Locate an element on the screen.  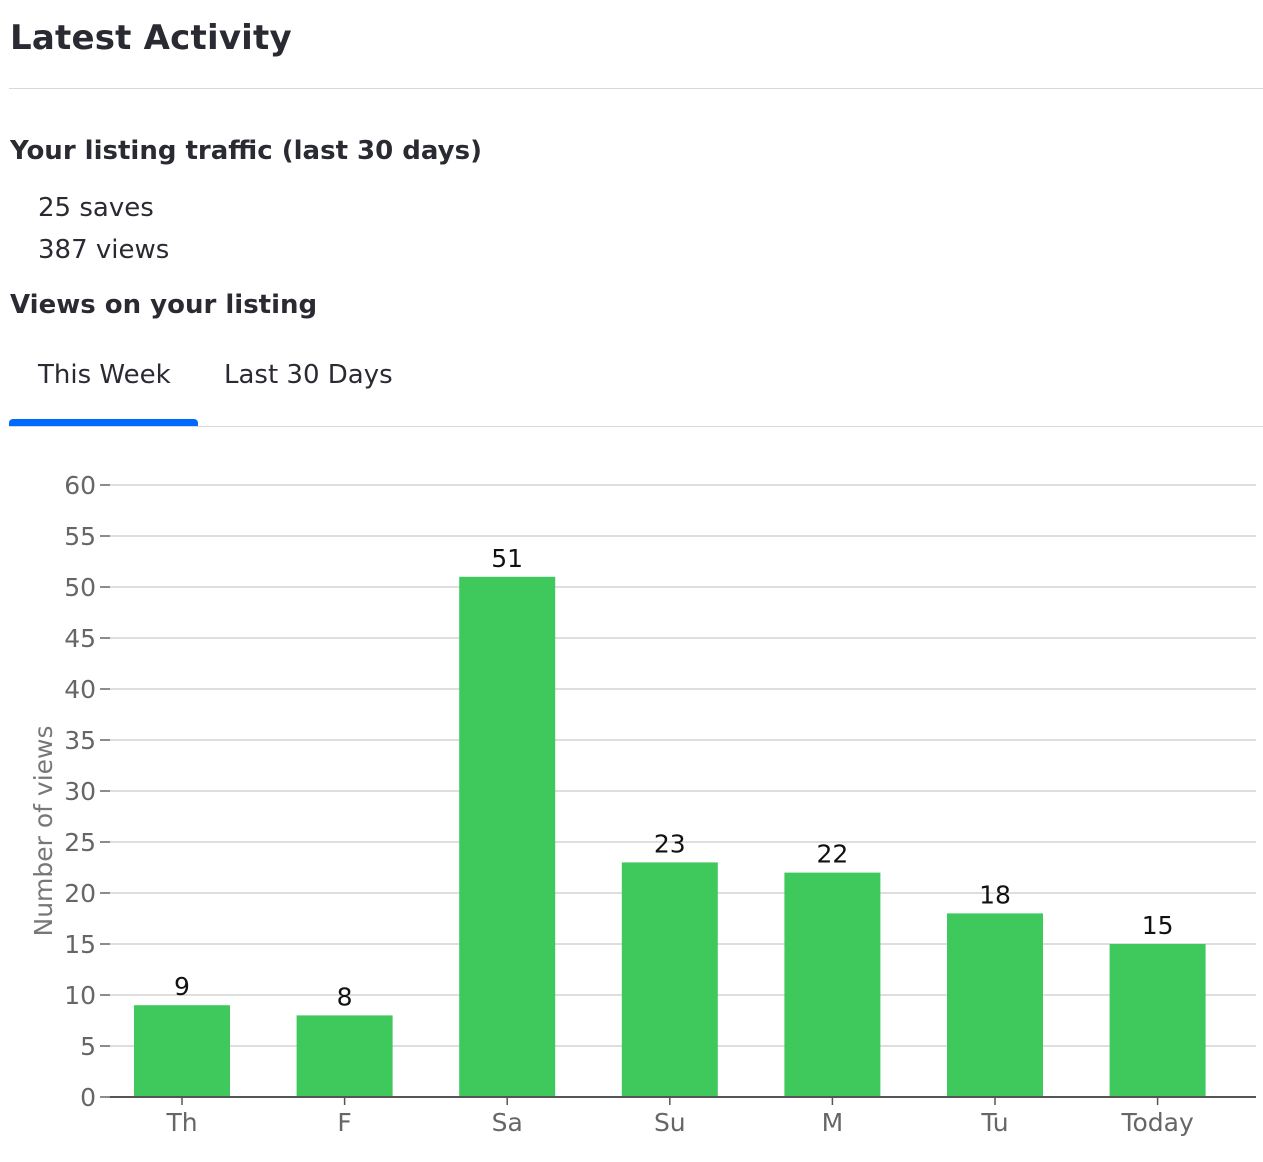
bar-value-label: 23 is located at coordinates (670, 843).